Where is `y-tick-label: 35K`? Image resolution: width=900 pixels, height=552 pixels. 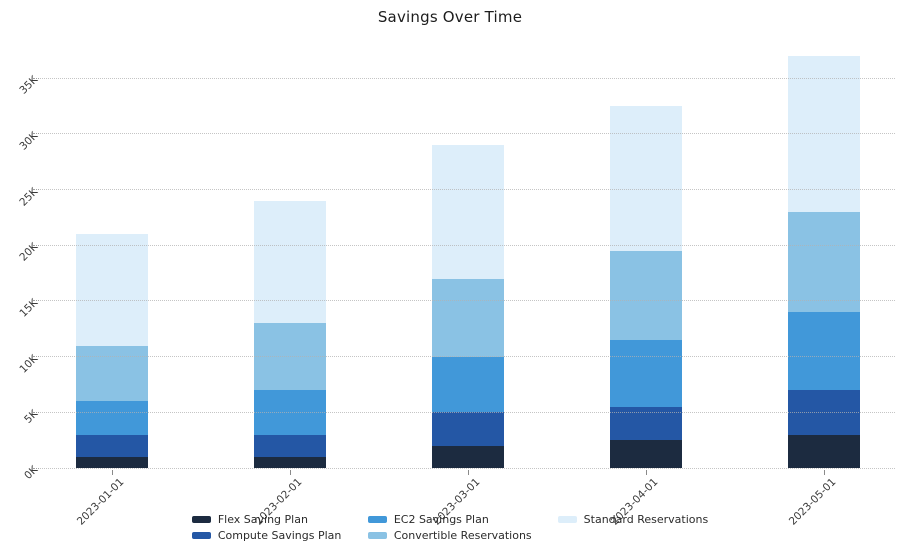
y-tick-label: 35K is located at coordinates (29, 85).